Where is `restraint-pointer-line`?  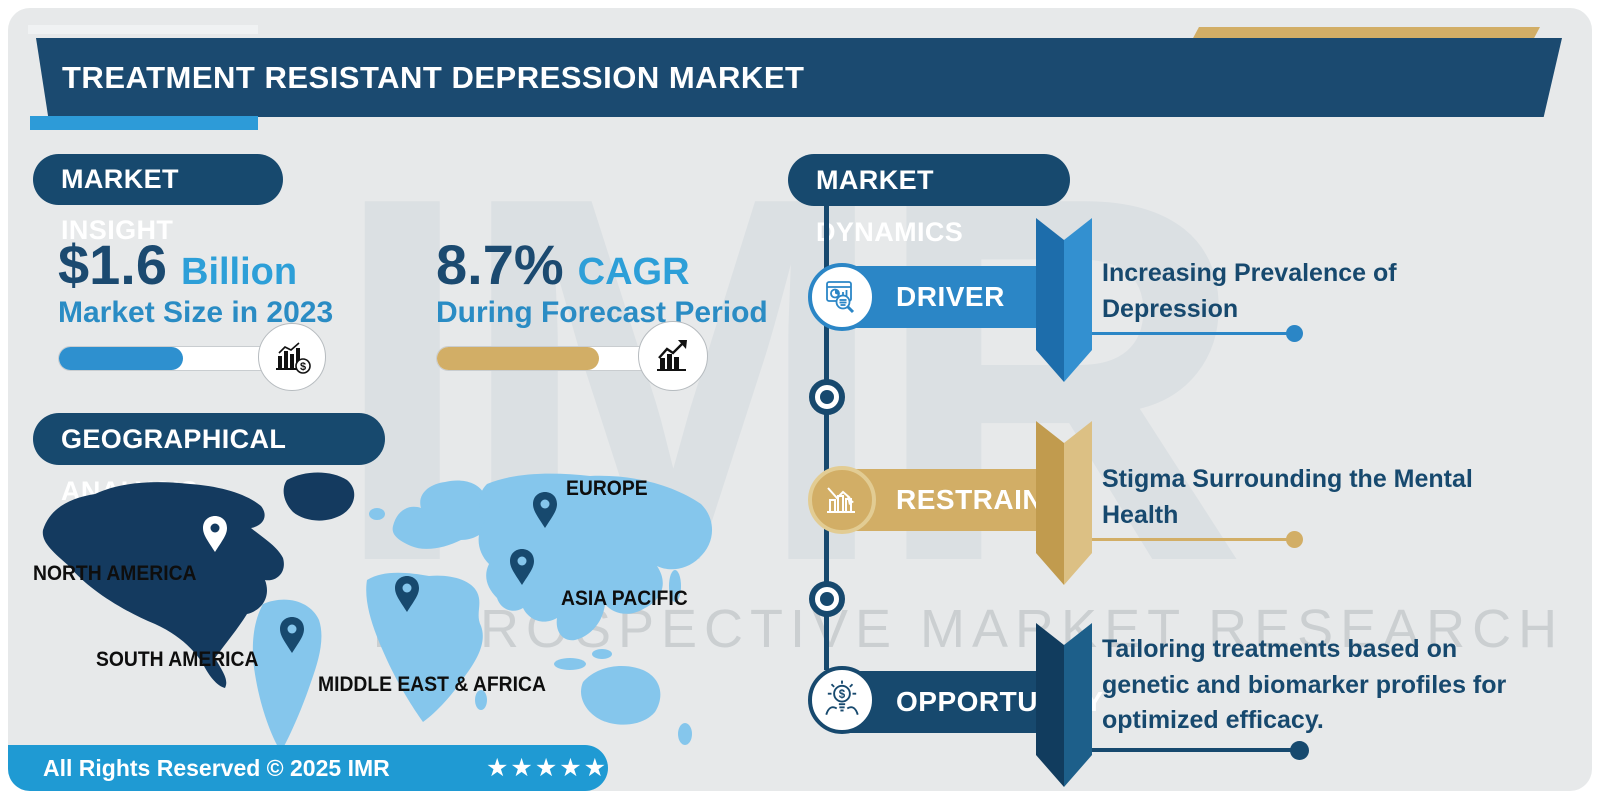 restraint-pointer-line is located at coordinates (1192, 539).